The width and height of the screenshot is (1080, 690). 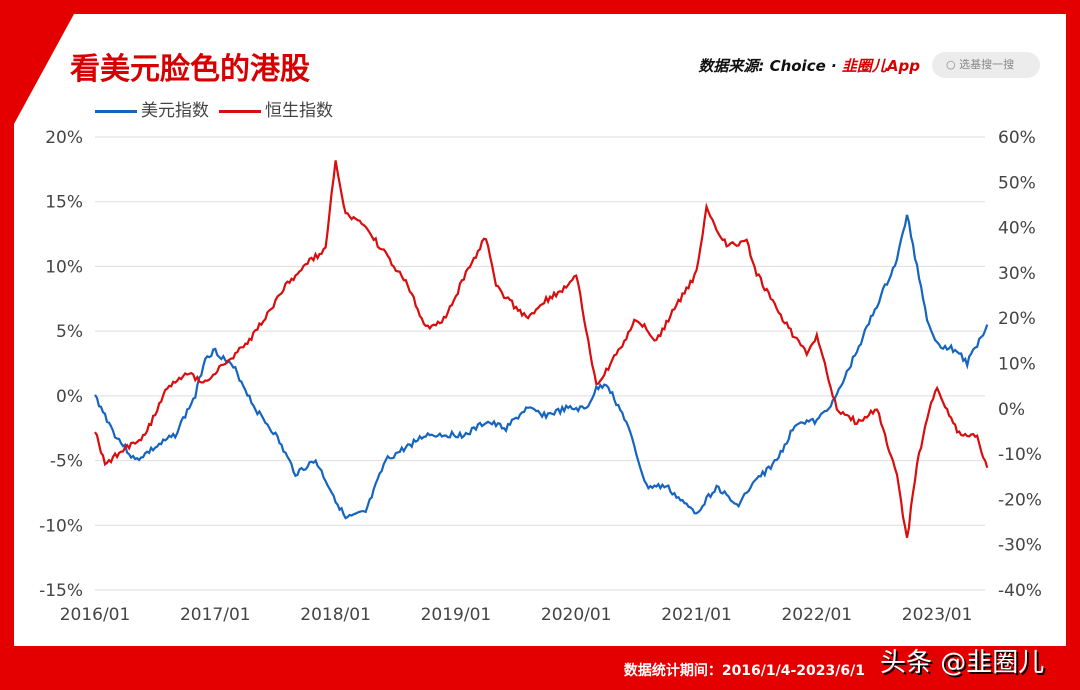 What do you see at coordinates (1017, 274) in the screenshot?
I see `y-right-tick-label: 30%` at bounding box center [1017, 274].